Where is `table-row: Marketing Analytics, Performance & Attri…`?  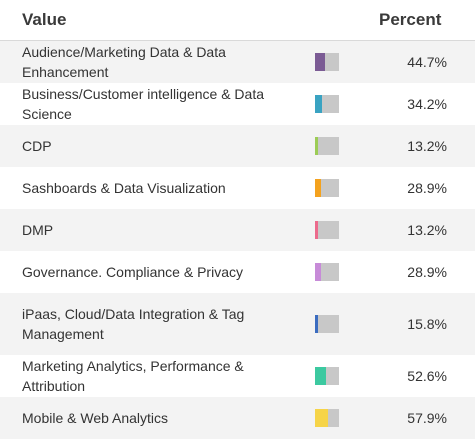
table-row: Marketing Analytics, Performance & Attri… is located at coordinates (237, 376).